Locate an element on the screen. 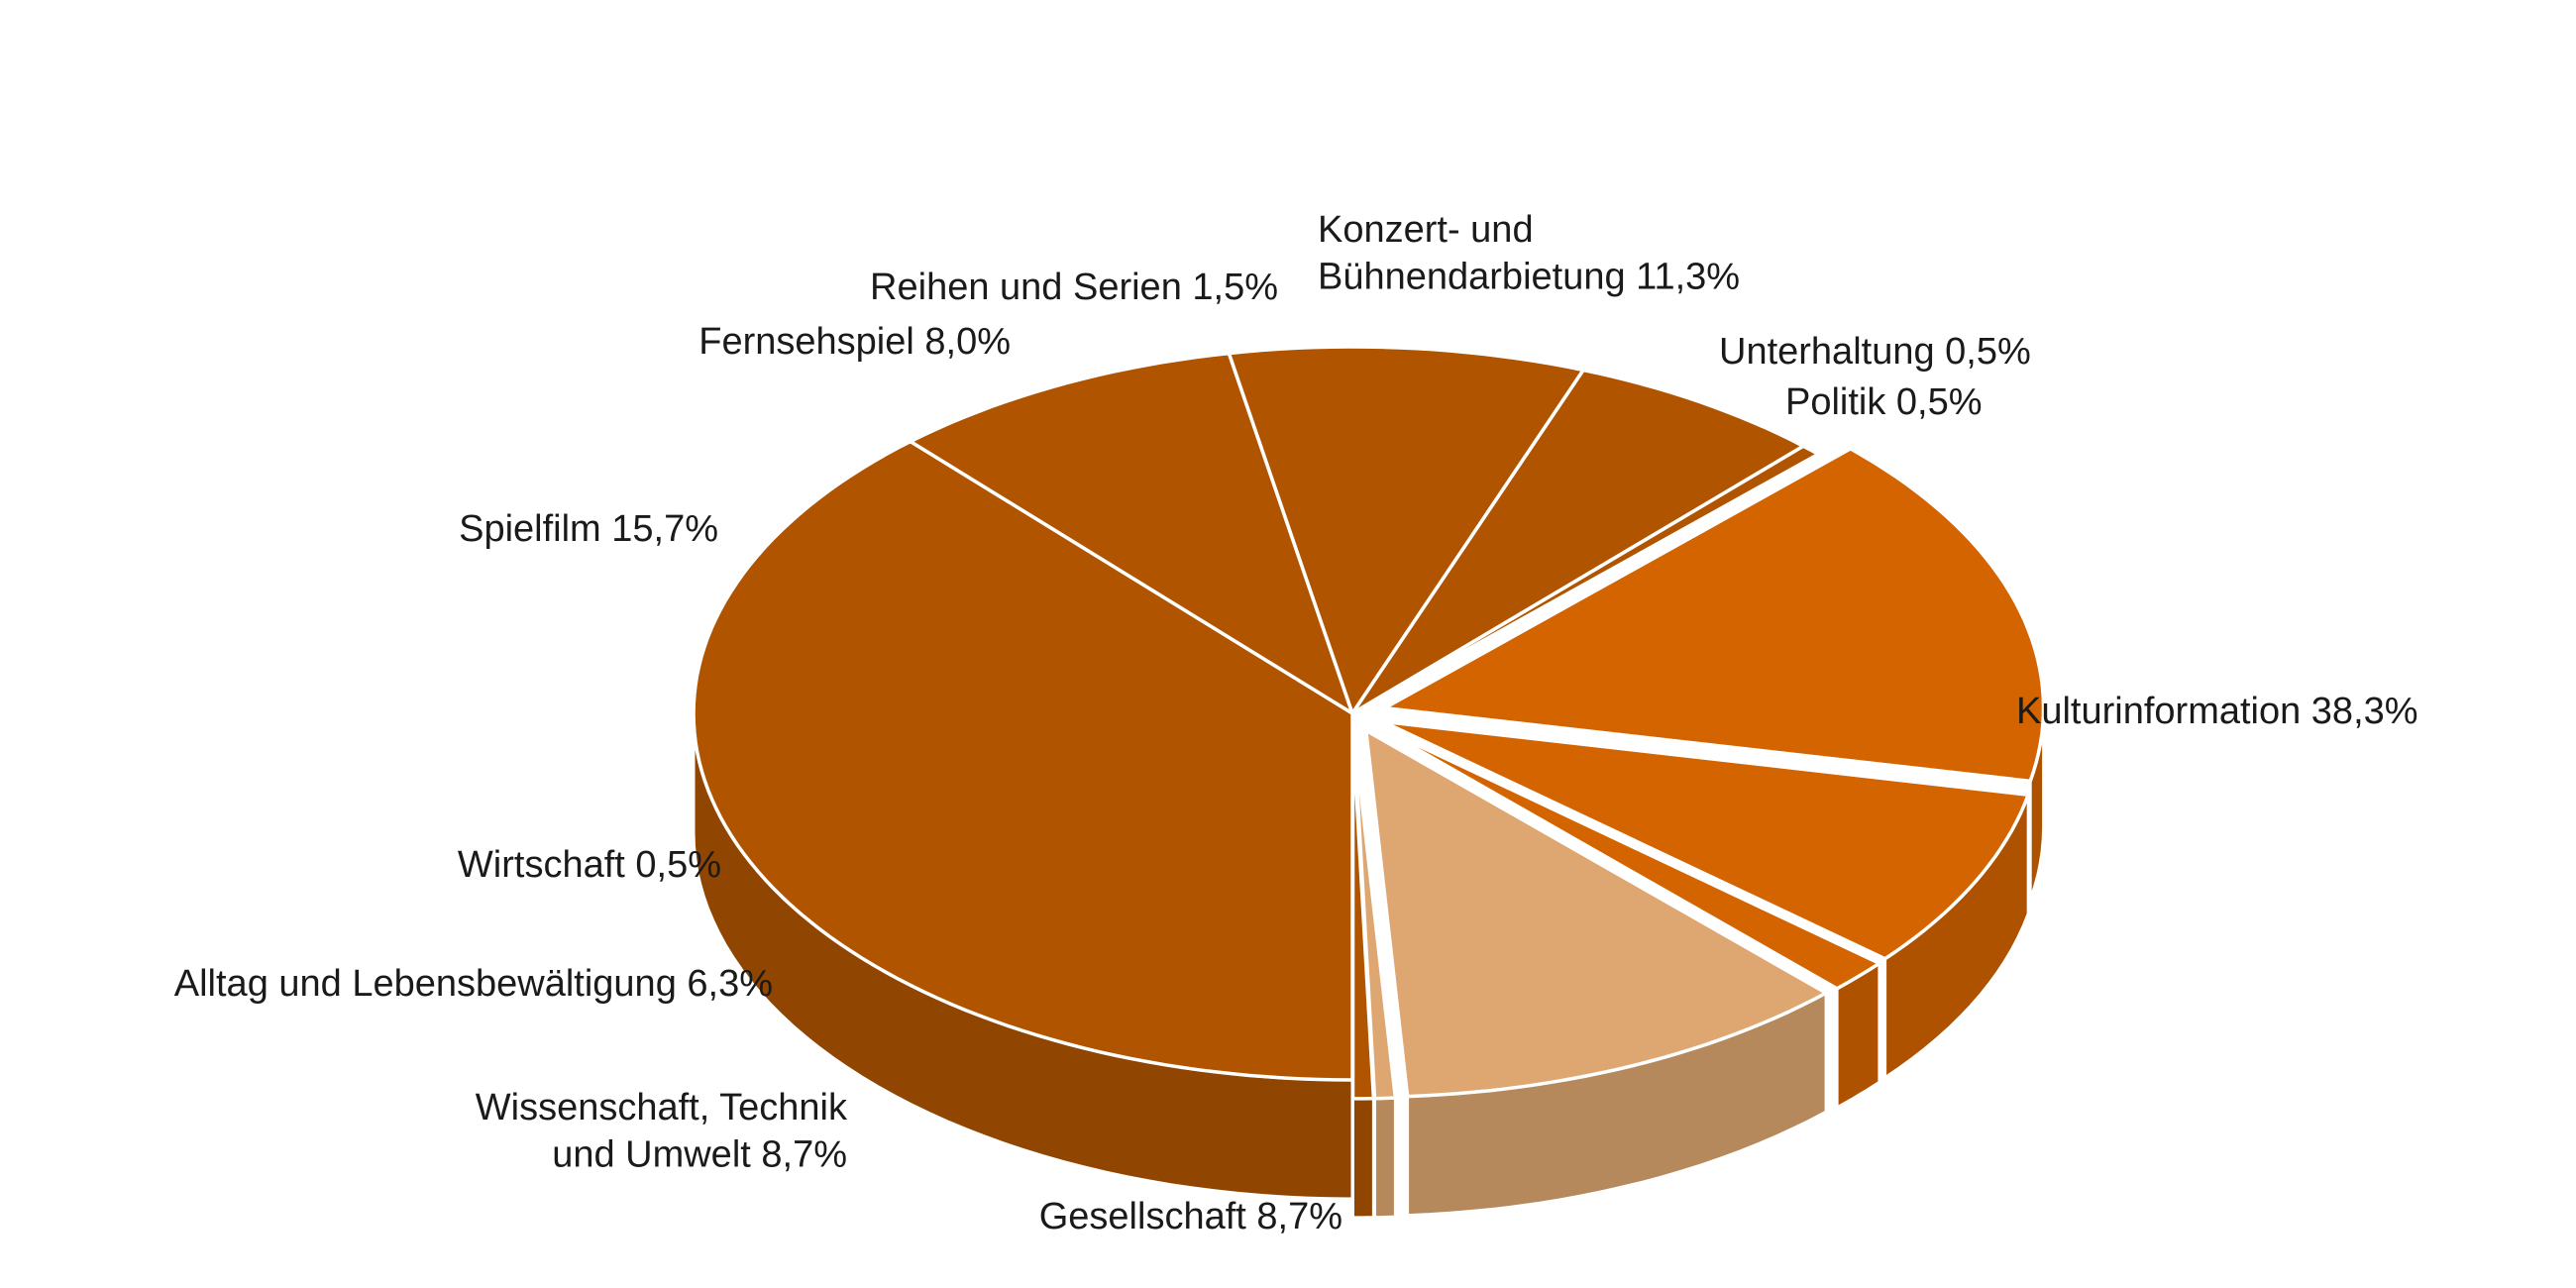  slice-label: Konzert- und Bühnendarbietung 11,3% is located at coordinates (1529, 254).